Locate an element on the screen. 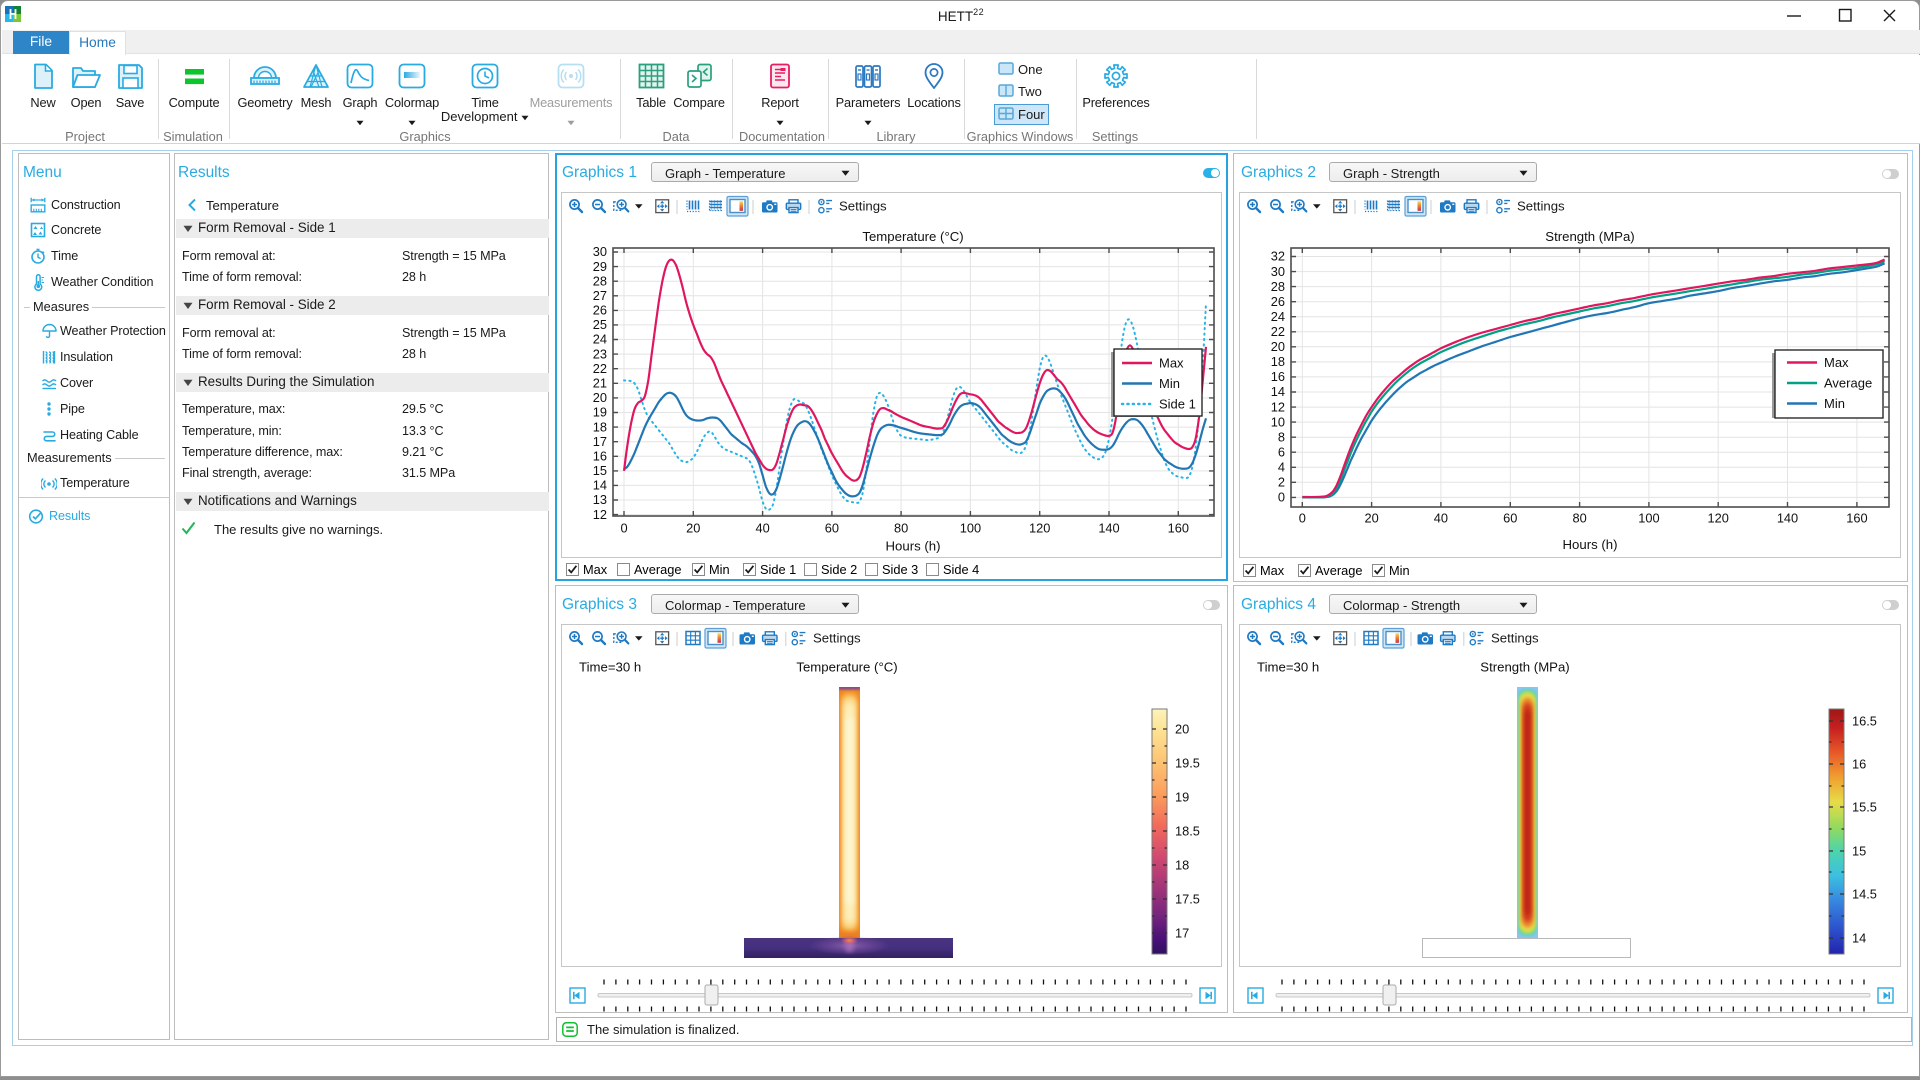 The width and height of the screenshot is (1920, 1080). svg-text: 16.5 is located at coordinates (1864, 721).